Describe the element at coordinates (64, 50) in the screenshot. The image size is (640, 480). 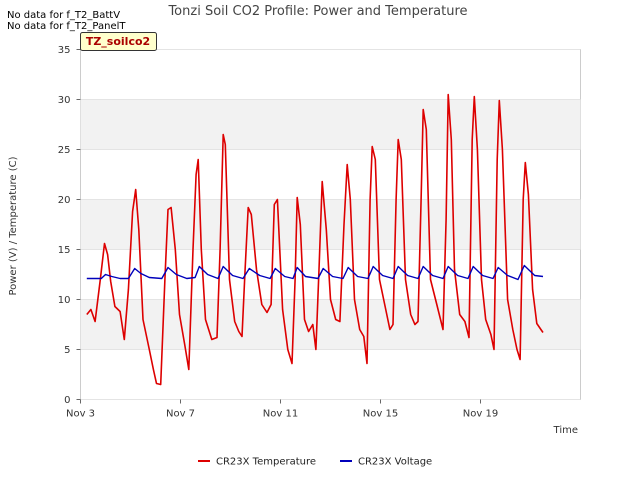
I see `y-tick-label: 35` at that location.